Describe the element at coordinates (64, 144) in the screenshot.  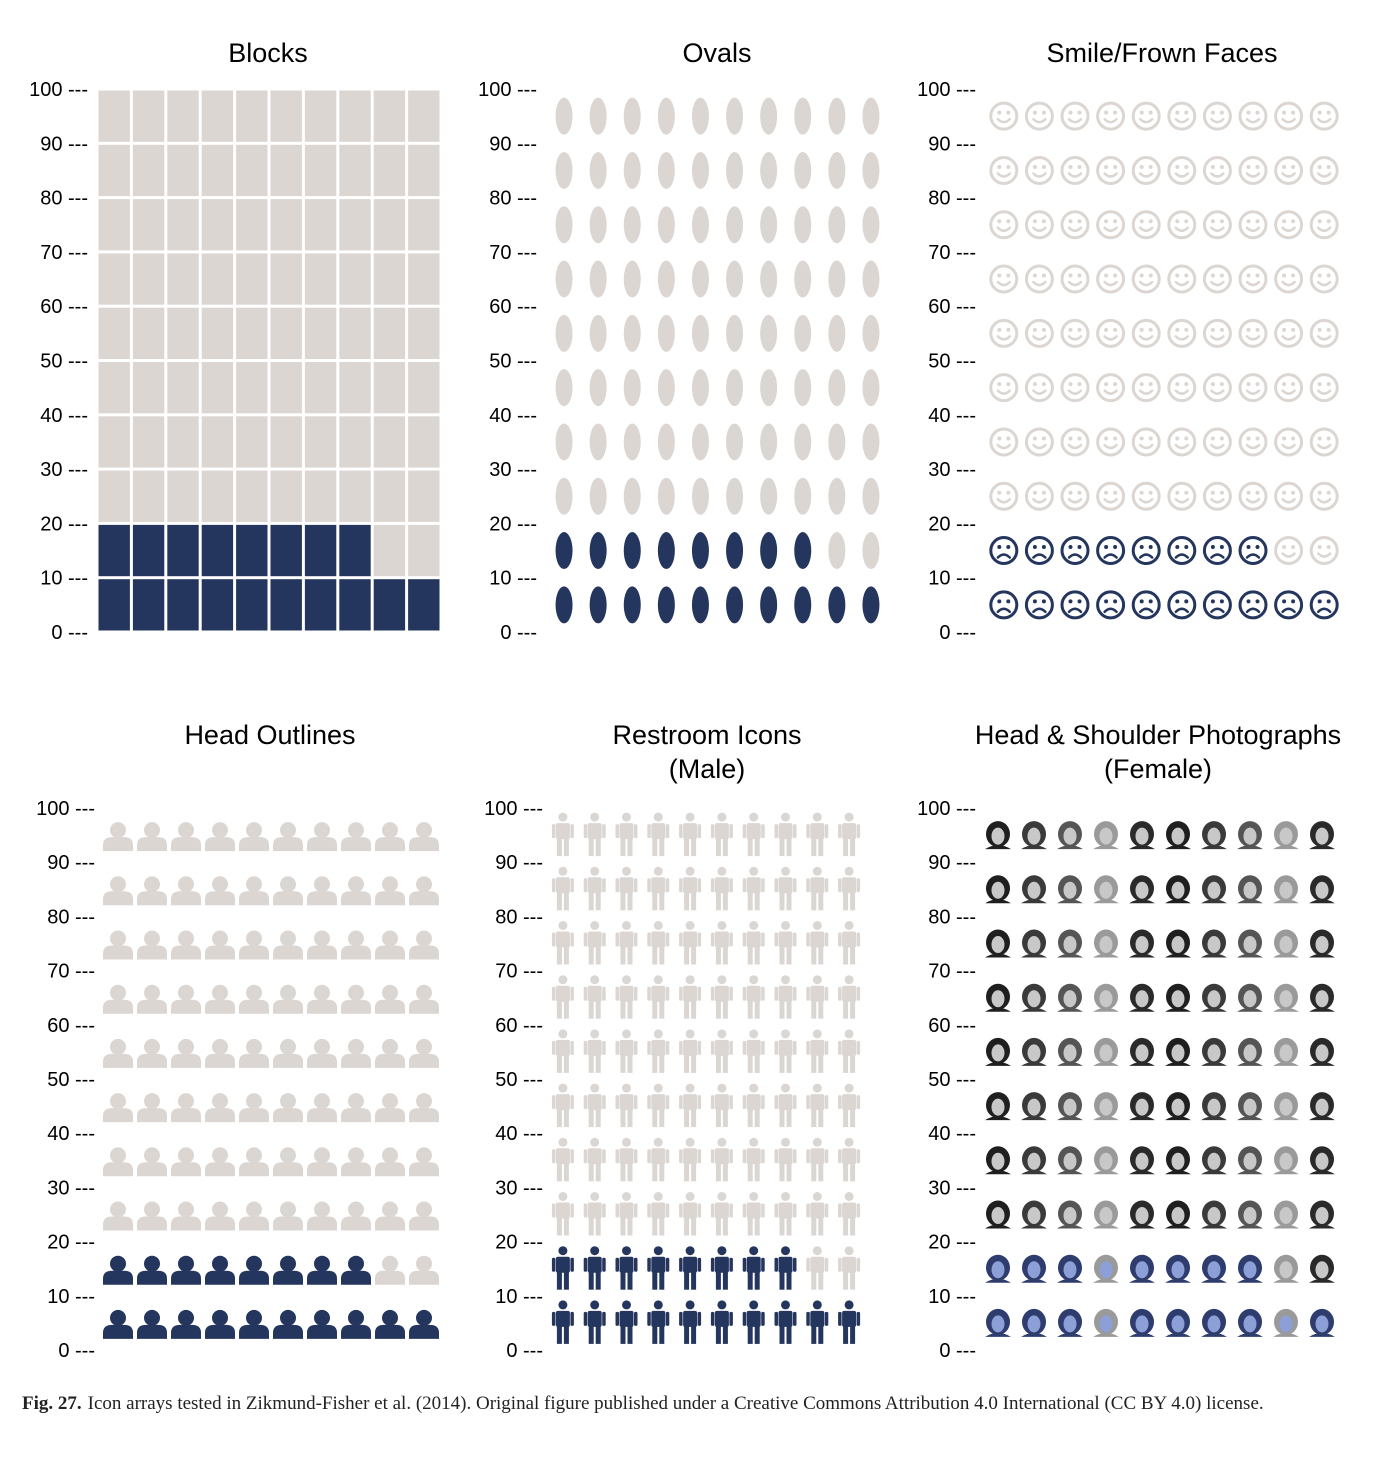
I see `y-tick-label: 90 ---` at that location.